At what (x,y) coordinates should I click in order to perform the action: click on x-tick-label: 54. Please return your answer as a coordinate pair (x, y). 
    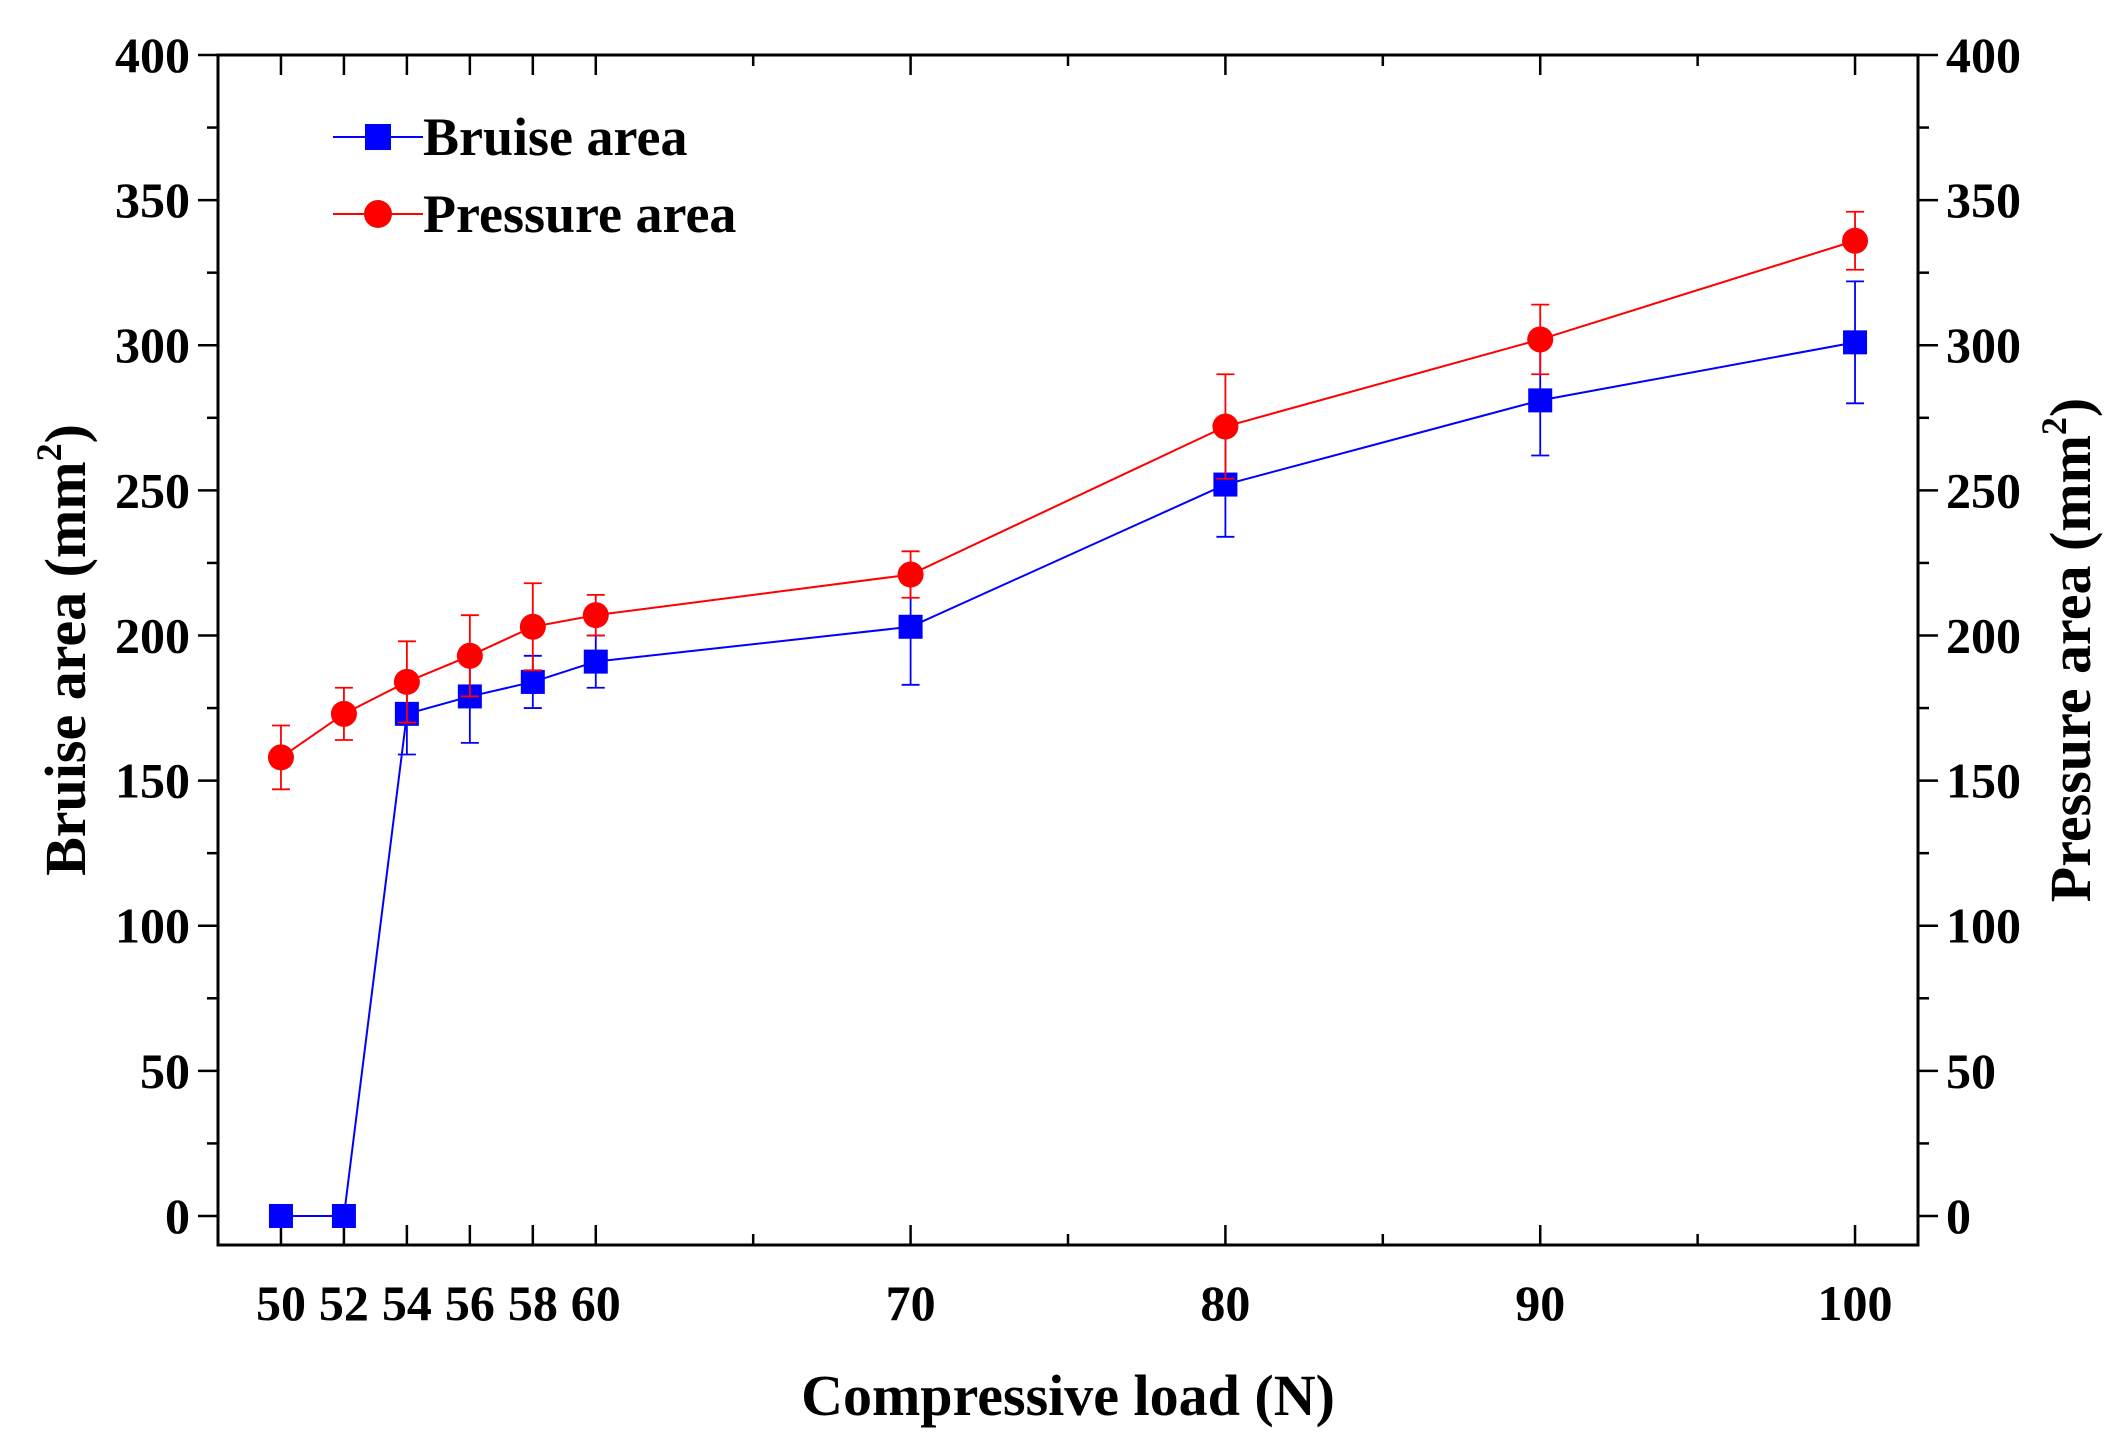
    Looking at the image, I should click on (407, 1303).